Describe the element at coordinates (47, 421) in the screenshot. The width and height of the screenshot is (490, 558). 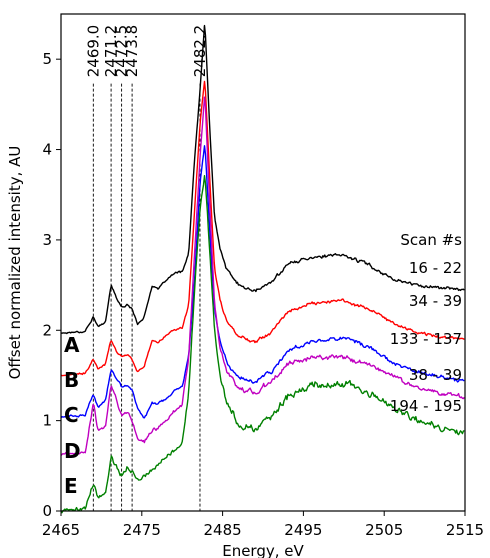
I see `y-tick-label: 1` at that location.